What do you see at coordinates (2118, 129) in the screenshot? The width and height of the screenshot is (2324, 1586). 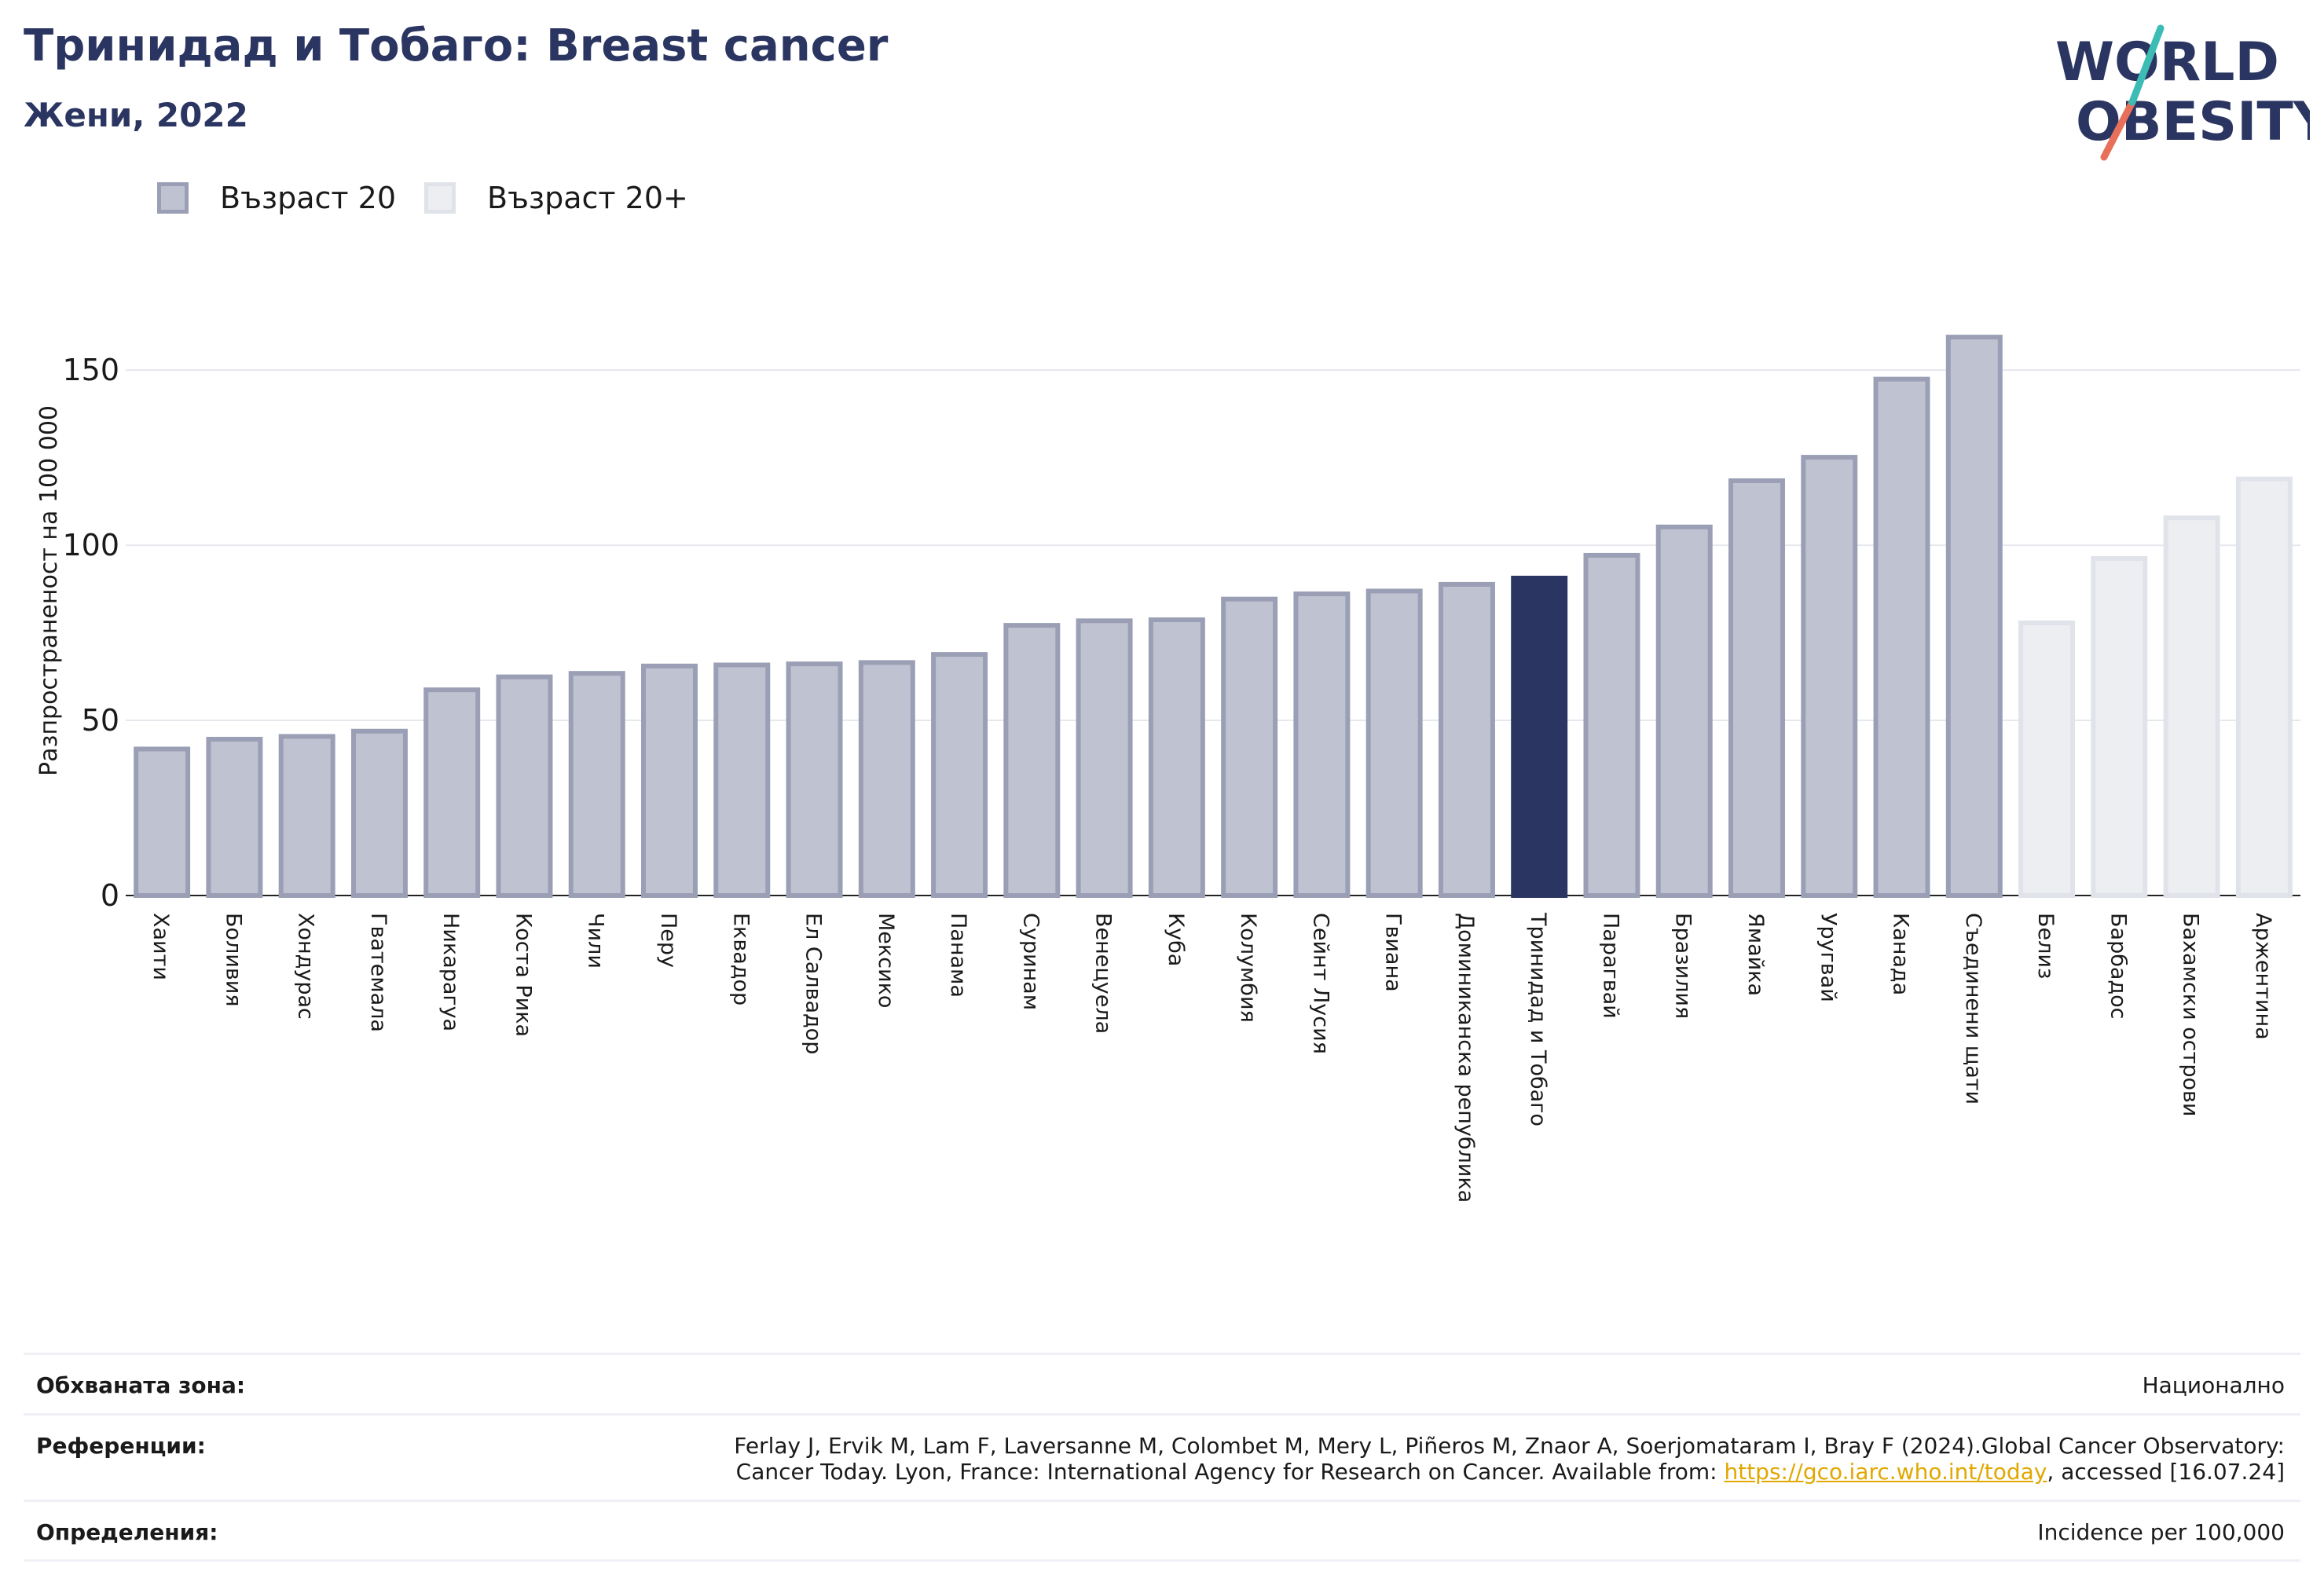 I see `logo-slash-red` at bounding box center [2118, 129].